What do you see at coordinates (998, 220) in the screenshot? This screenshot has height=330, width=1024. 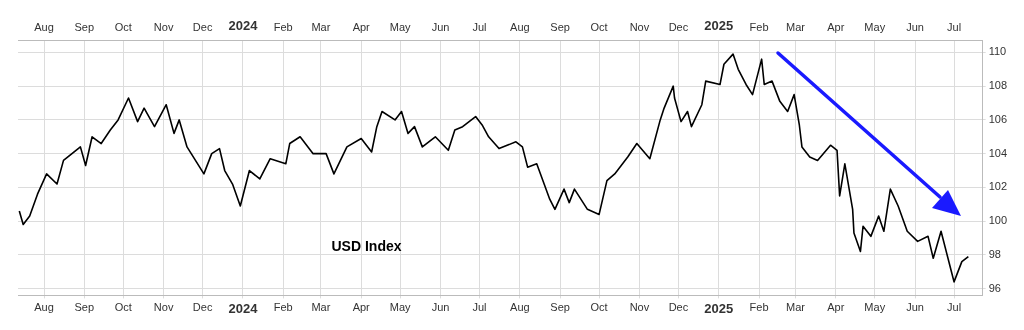 I see `y-tick-label: 100` at bounding box center [998, 220].